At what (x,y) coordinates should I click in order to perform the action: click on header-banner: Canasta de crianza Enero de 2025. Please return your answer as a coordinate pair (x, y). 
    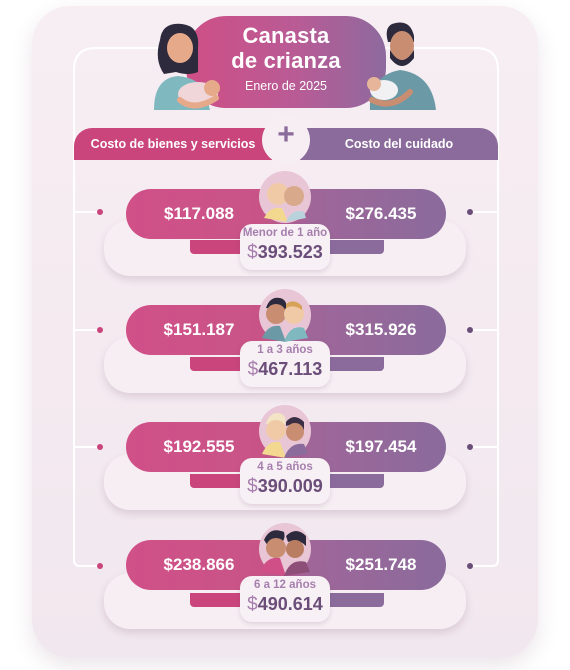
    Looking at the image, I should click on (286, 62).